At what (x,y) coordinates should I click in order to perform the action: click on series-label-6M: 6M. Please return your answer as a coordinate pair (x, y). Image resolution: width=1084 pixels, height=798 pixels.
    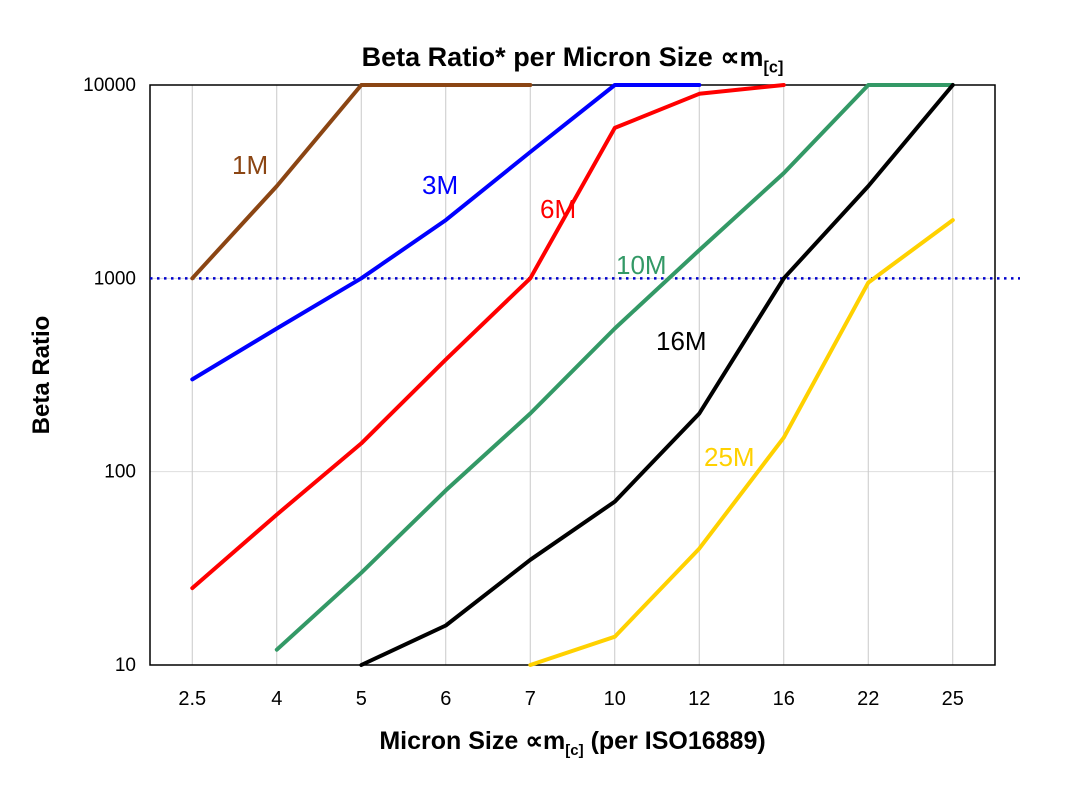
    Looking at the image, I should click on (558, 209).